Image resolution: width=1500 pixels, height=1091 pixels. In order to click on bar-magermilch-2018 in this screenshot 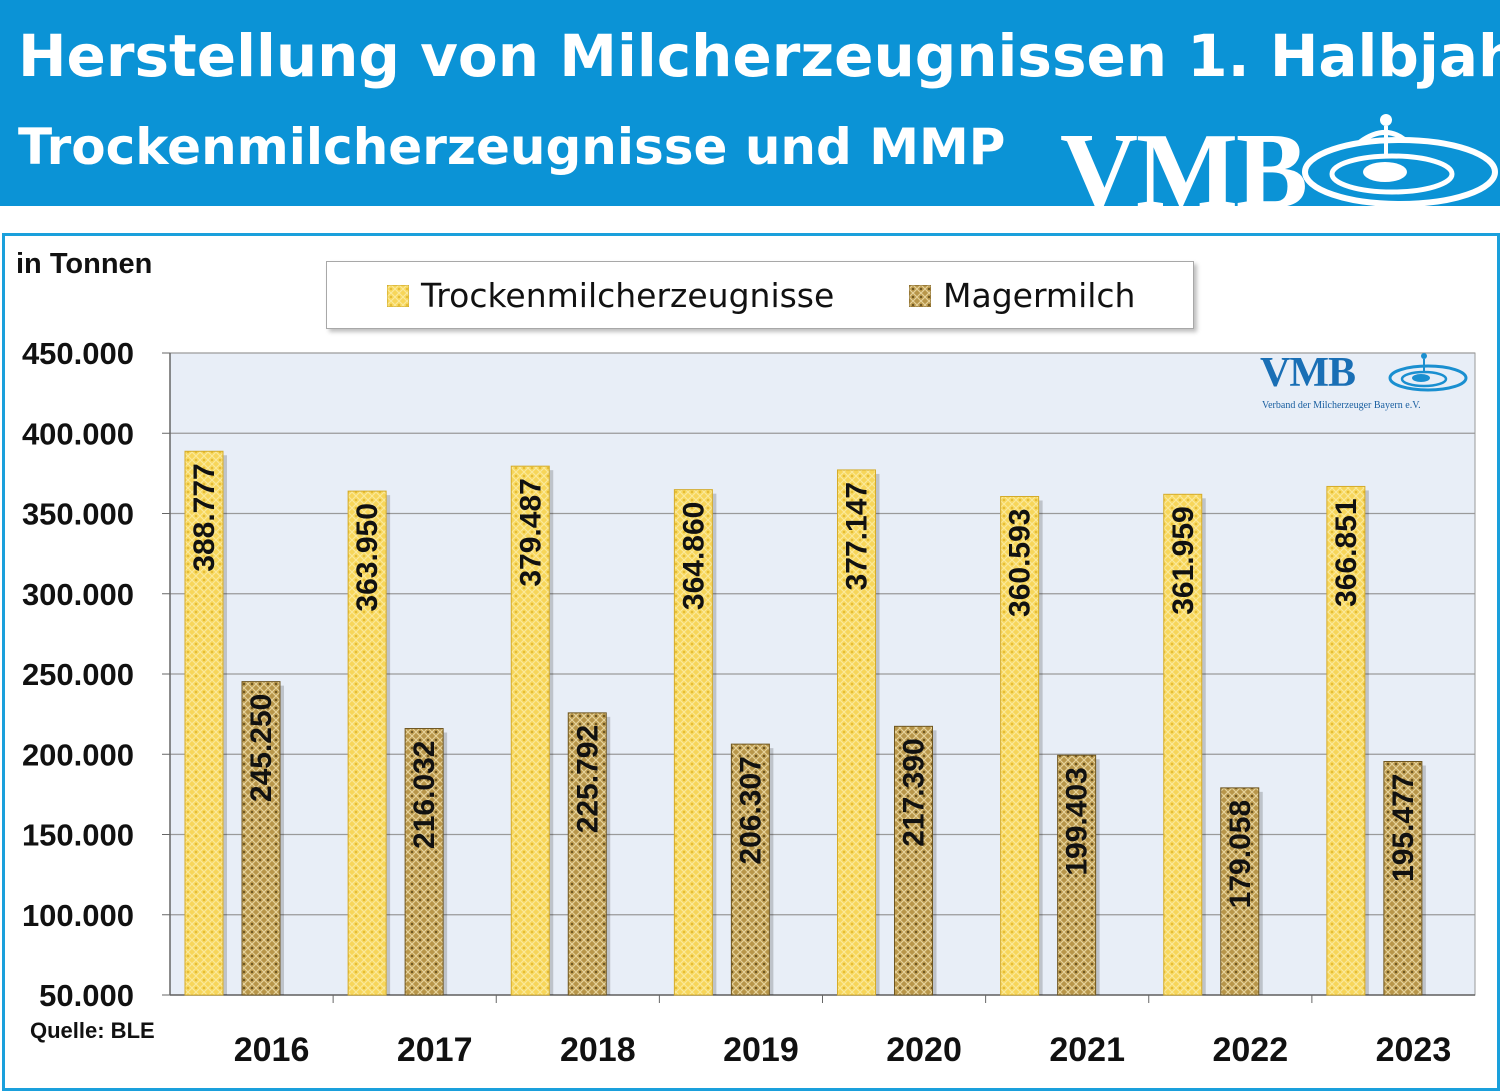, I will do `click(587, 854)`.